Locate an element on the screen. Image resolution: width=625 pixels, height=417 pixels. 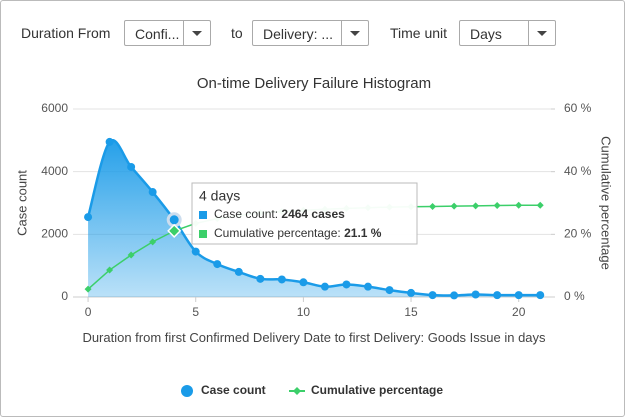
unit-label: Time unit is located at coordinates (419, 33).